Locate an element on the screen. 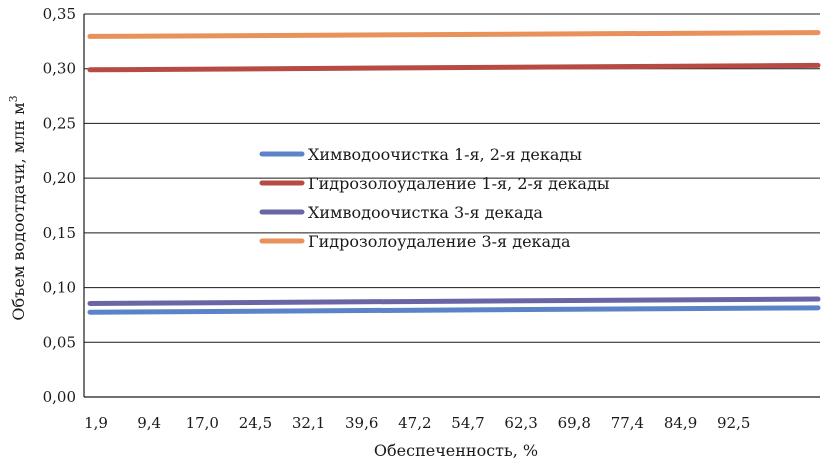  y-axis-title: Объем водоотдачи, млн м3 is located at coordinates (17, 207).